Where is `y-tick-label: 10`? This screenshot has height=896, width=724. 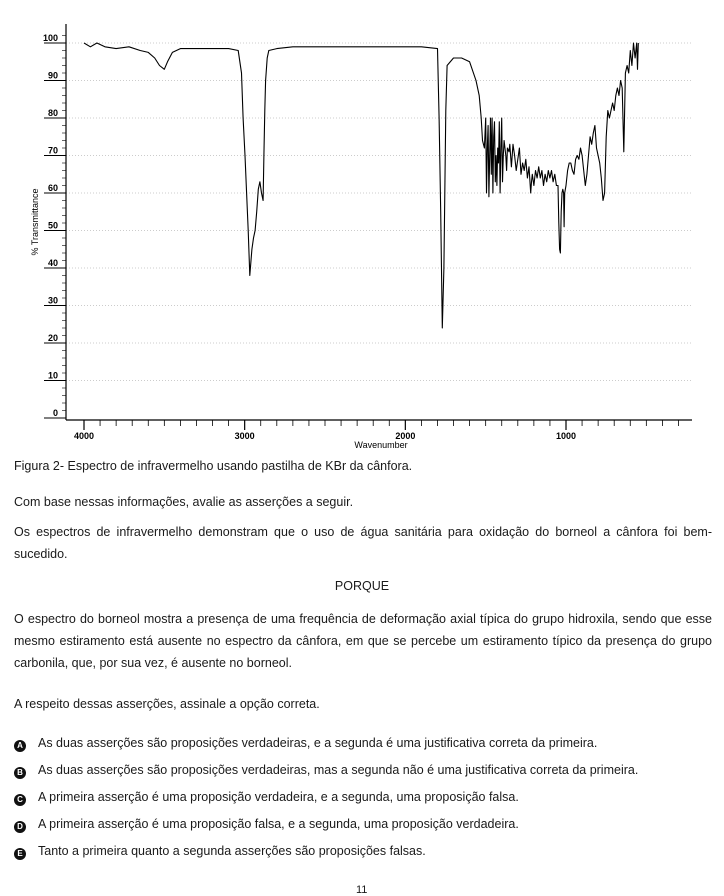
y-tick-label: 10 is located at coordinates (53, 376).